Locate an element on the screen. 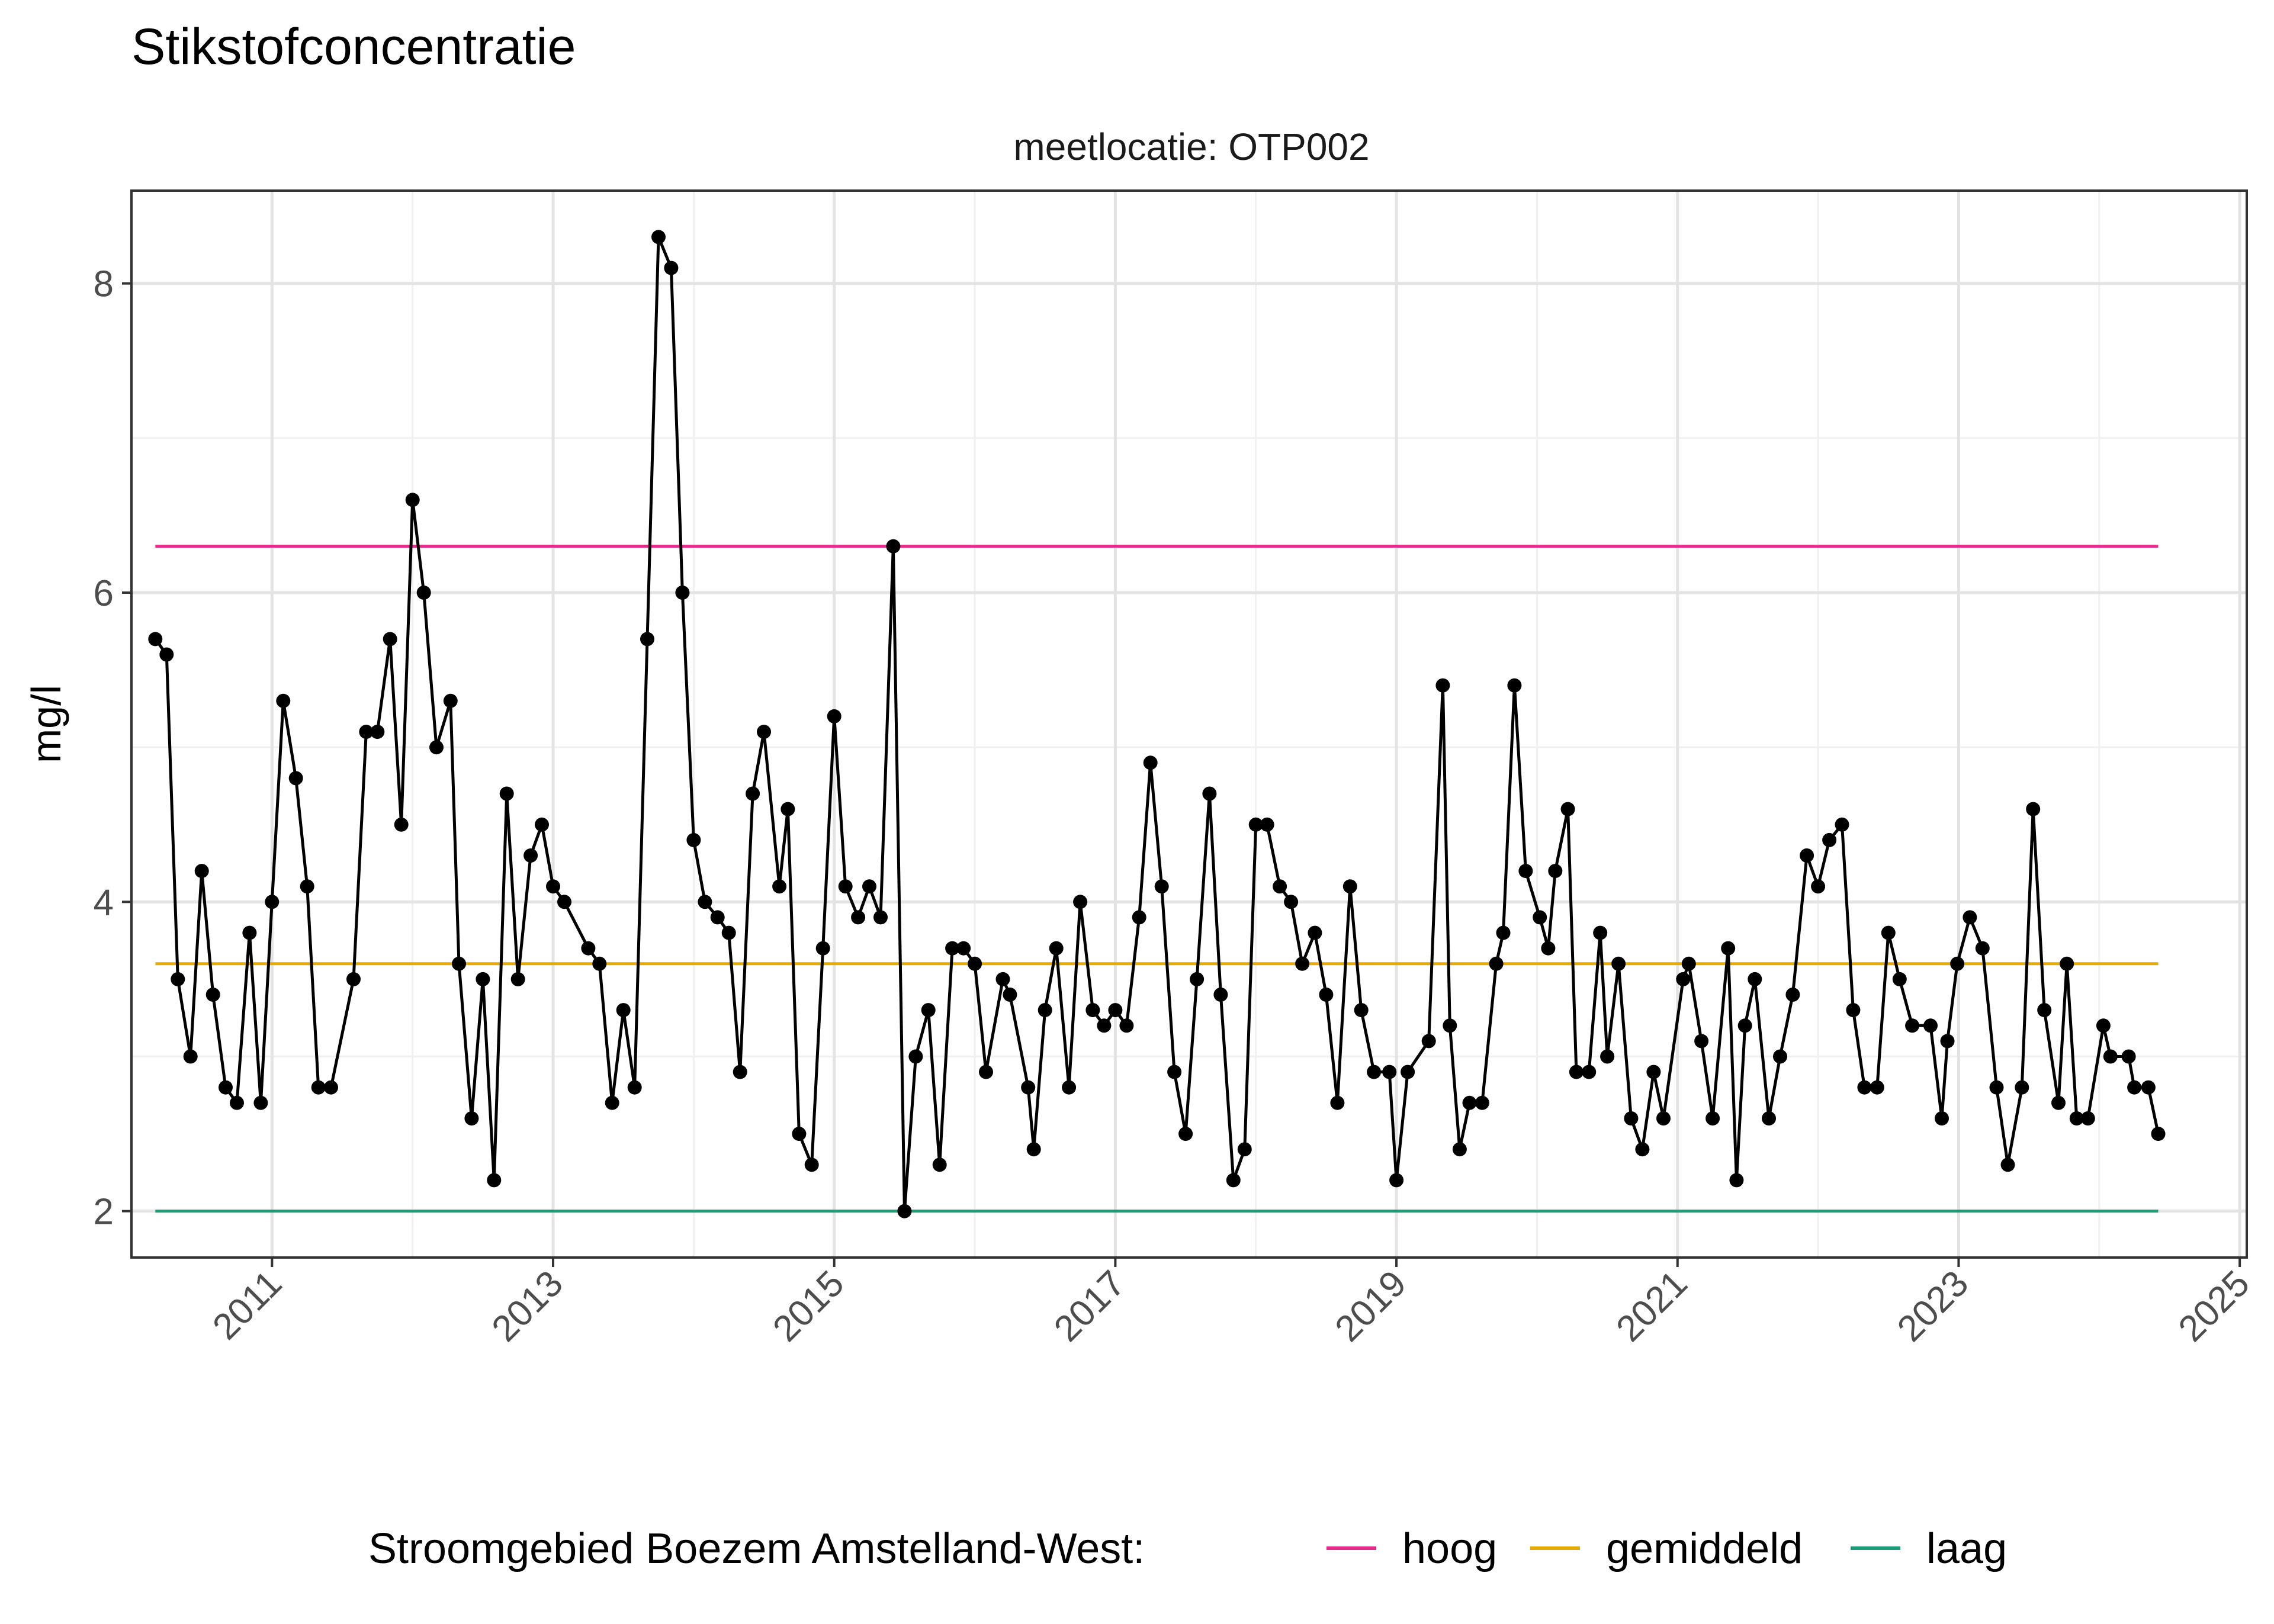 This screenshot has width=2274, height=1624. chart-title: Stikstofconcentratie is located at coordinates (353, 46).